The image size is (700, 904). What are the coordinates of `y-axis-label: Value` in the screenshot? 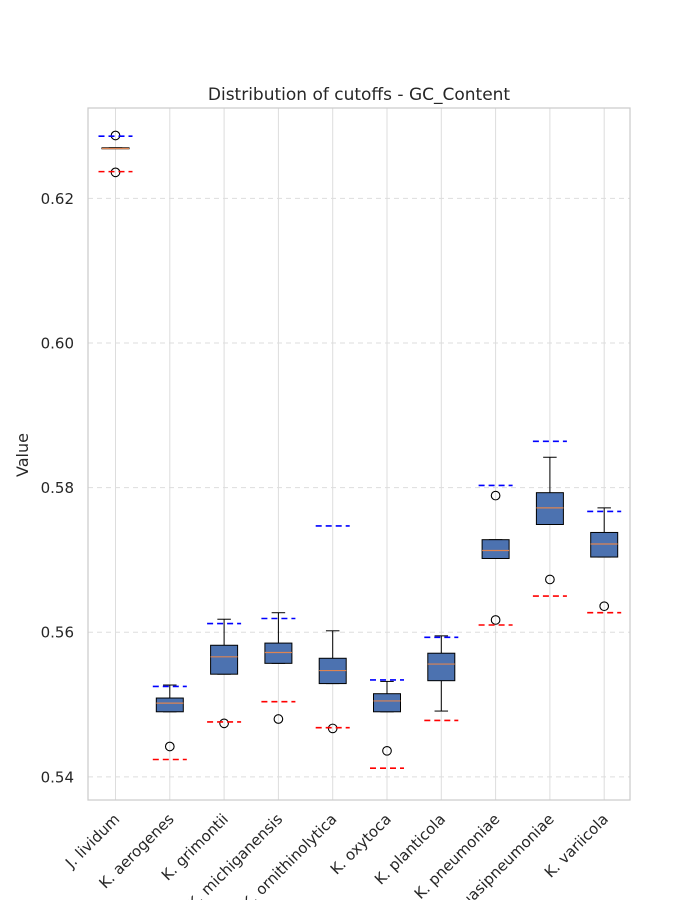 It's located at (22, 455).